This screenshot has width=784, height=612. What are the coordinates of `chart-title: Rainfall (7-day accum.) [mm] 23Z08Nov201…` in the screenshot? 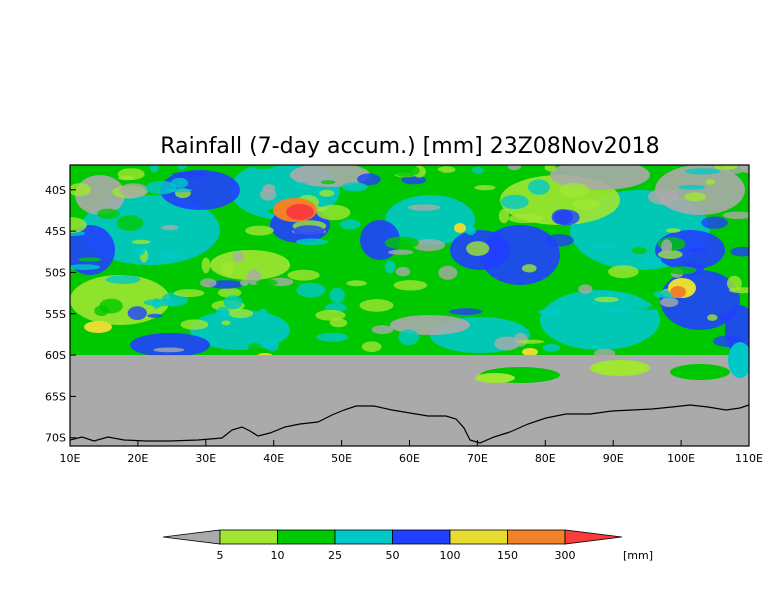 It's located at (409, 146).